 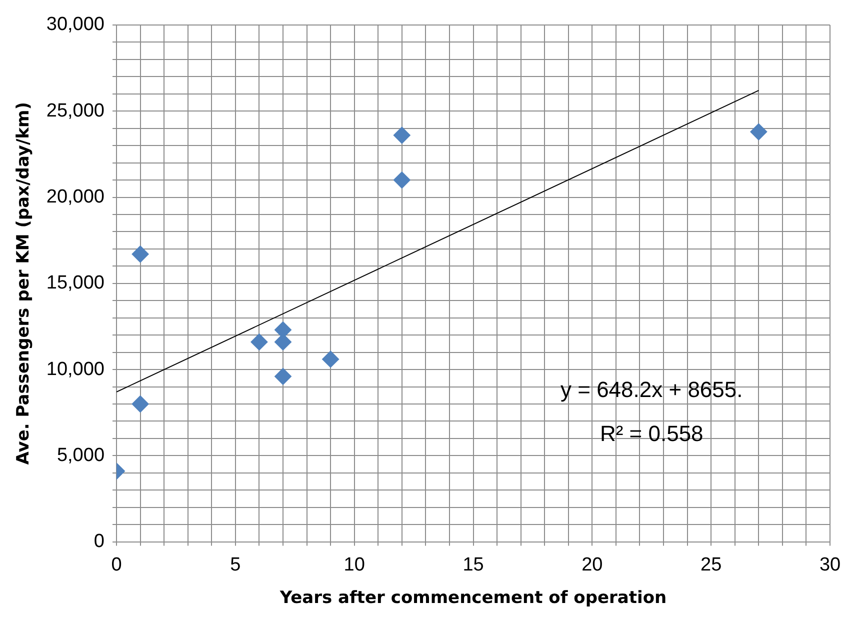 I want to click on y-tick-label: 20,000, so click(x=75, y=197).